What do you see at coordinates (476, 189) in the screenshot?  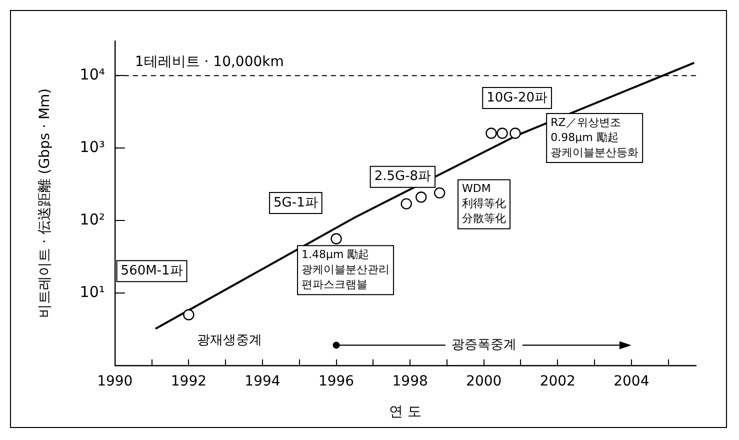 I see `annotation: WDM` at bounding box center [476, 189].